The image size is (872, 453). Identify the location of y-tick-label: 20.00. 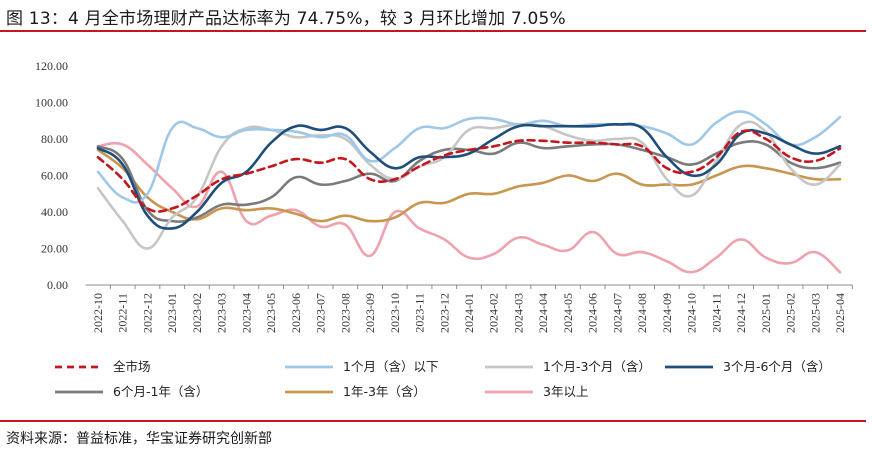
(54, 249).